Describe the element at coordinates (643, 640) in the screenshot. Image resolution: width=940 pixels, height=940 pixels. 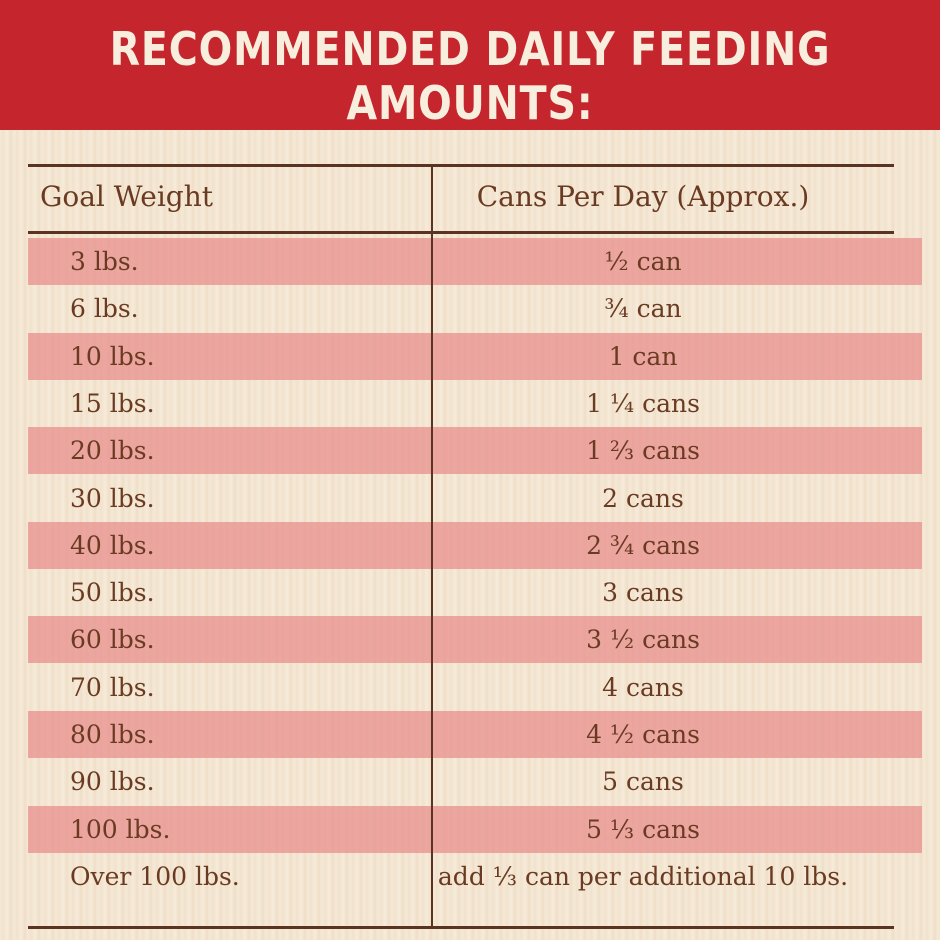
I see `cans-cell: 3 ½ cans` at that location.